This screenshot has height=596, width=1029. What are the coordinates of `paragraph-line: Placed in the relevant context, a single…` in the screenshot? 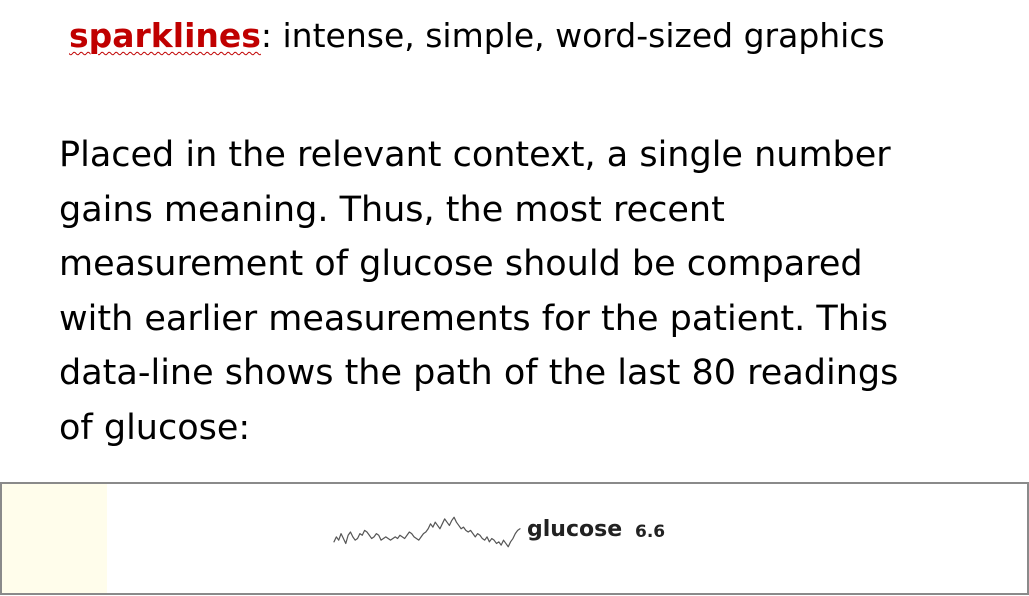 It's located at (475, 155).